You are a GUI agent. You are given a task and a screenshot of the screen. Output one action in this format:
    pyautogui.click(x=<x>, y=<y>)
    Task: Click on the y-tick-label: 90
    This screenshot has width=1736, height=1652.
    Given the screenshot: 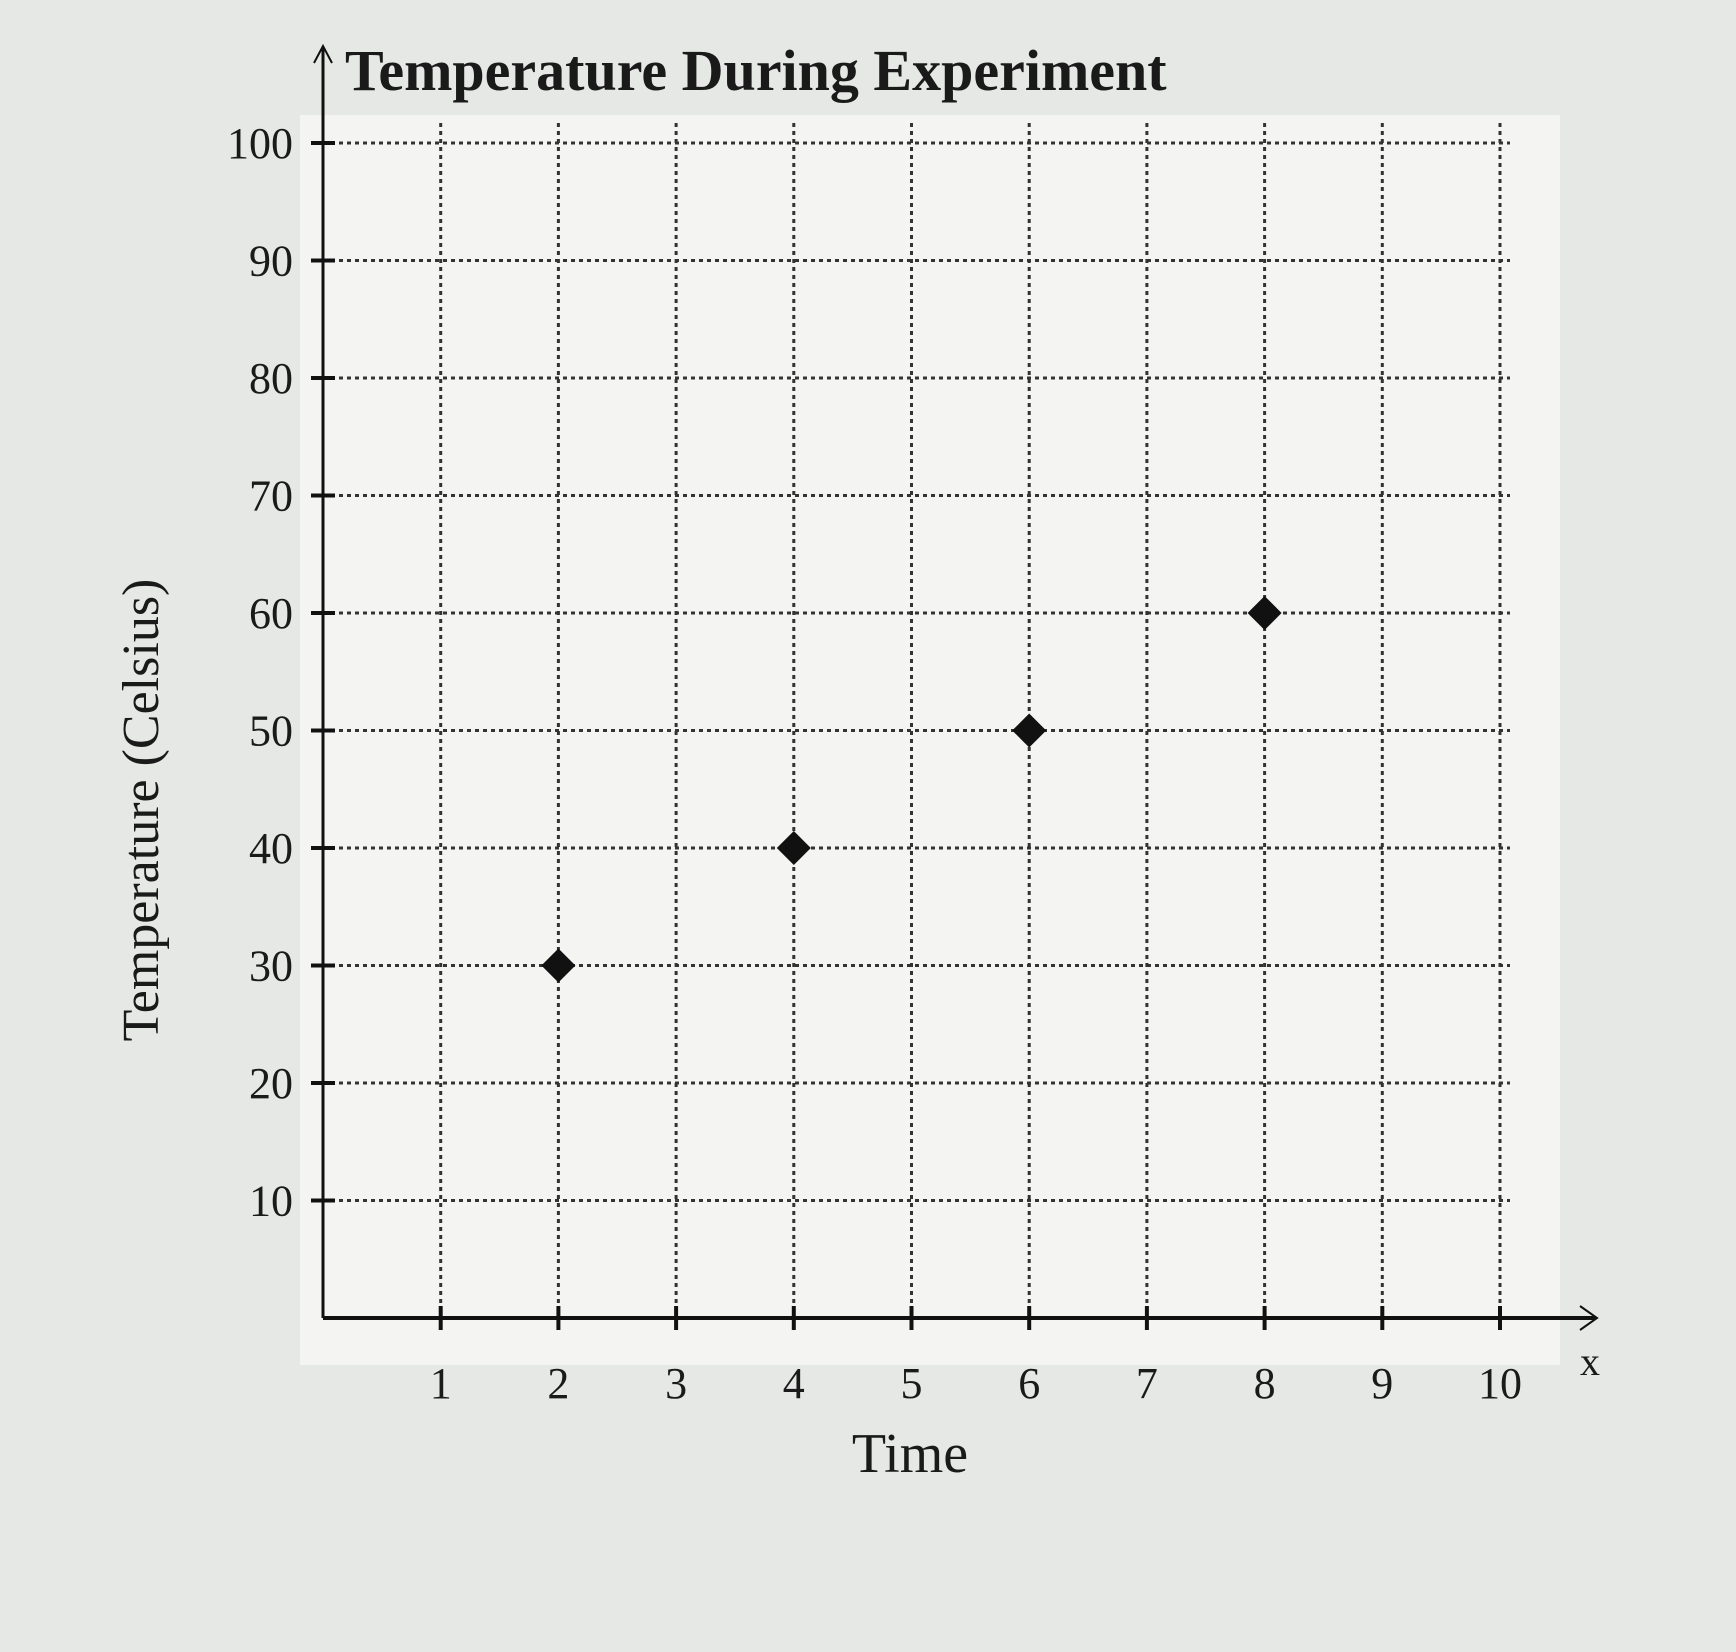 What is the action you would take?
    pyautogui.click(x=271, y=261)
    